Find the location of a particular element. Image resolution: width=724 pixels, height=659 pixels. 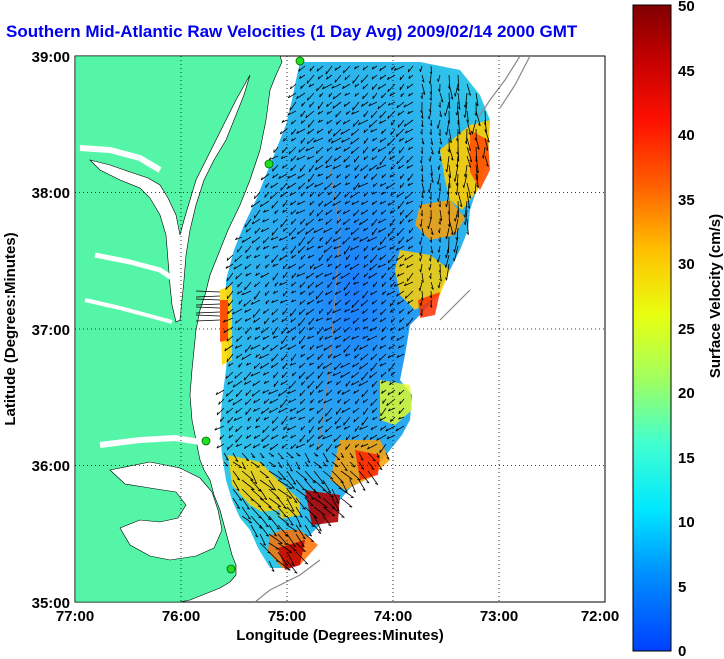

colorbar-tick-label: 20 is located at coordinates (686, 393).